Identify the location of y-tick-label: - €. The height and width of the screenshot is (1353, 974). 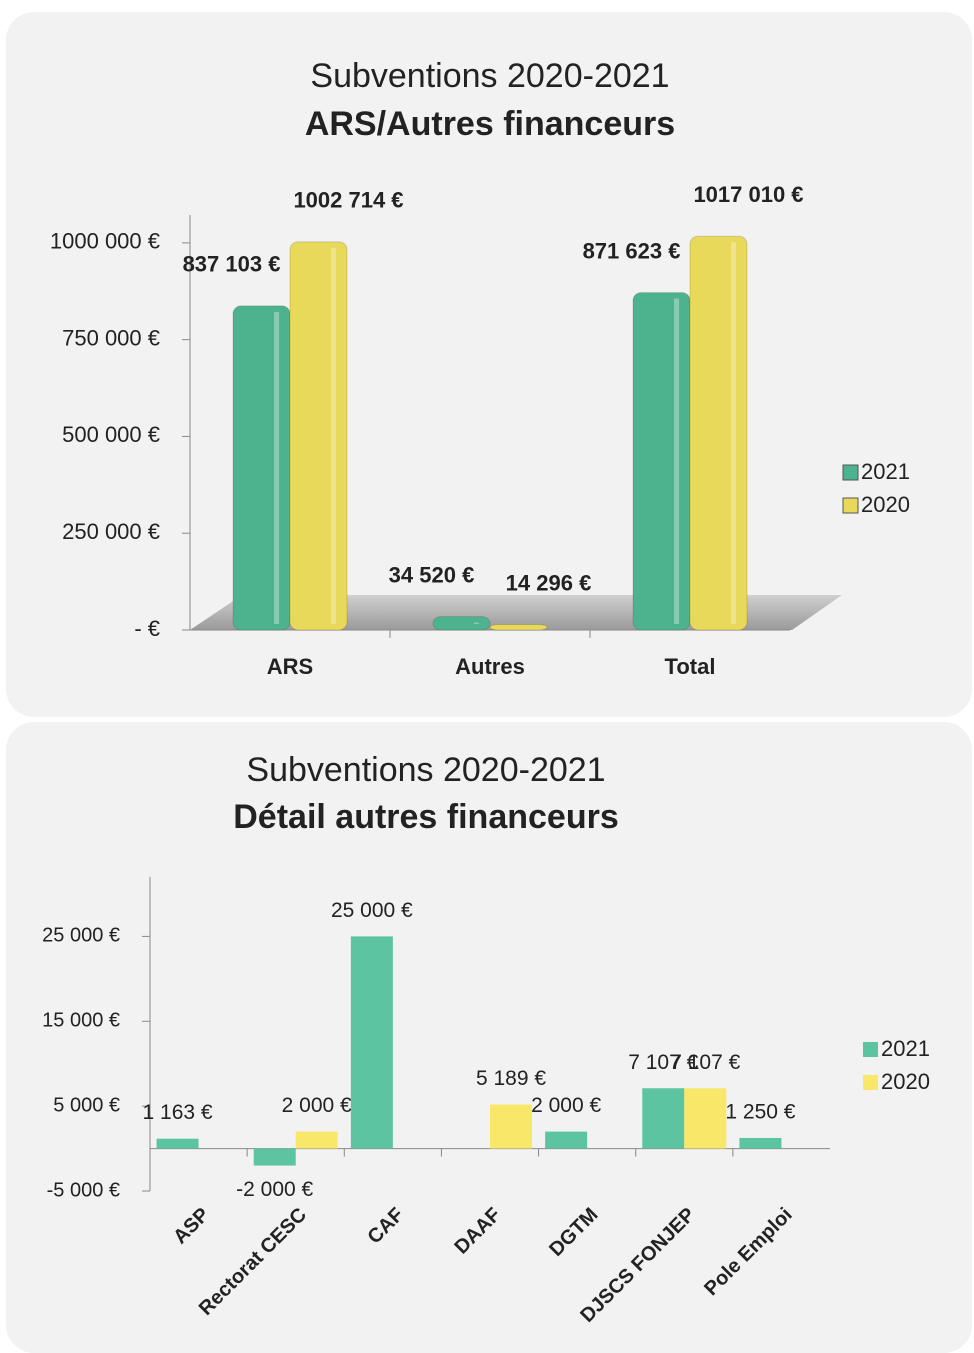
(147, 628).